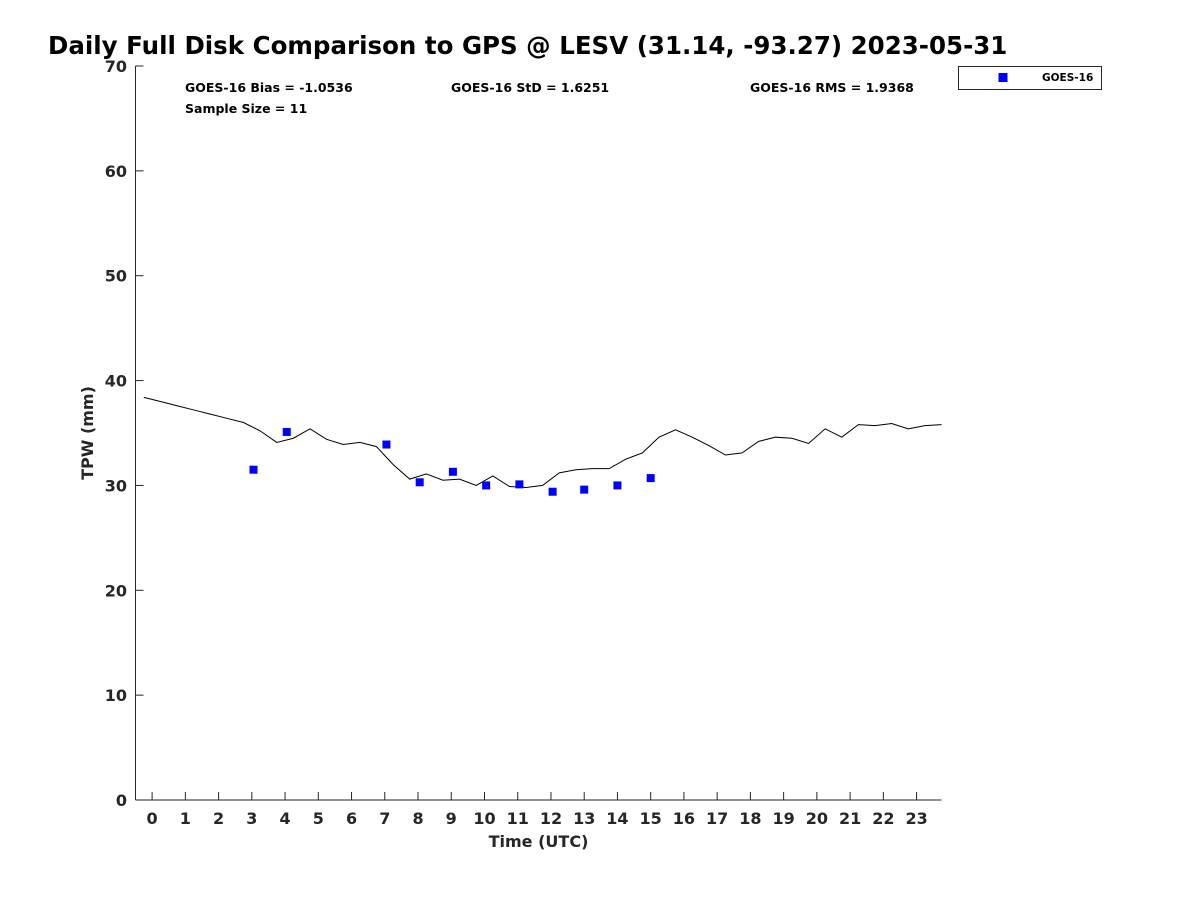 The width and height of the screenshot is (1200, 900). I want to click on x-tick-label: 18, so click(750, 818).